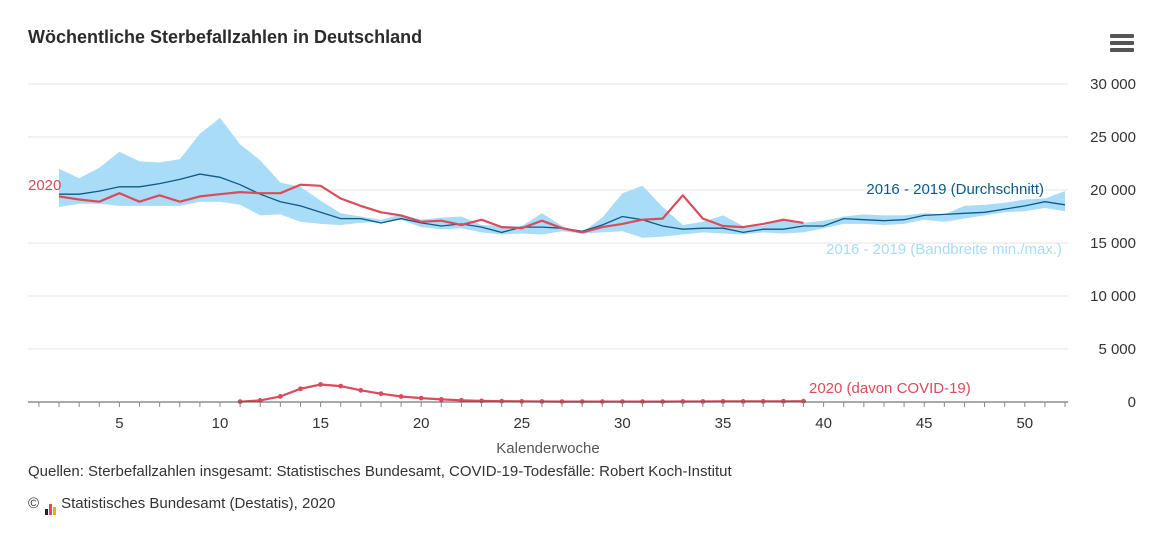 The image size is (1153, 537). Describe the element at coordinates (890, 388) in the screenshot. I see `series-label-covid: 2020 (davon COVID-19)` at that location.